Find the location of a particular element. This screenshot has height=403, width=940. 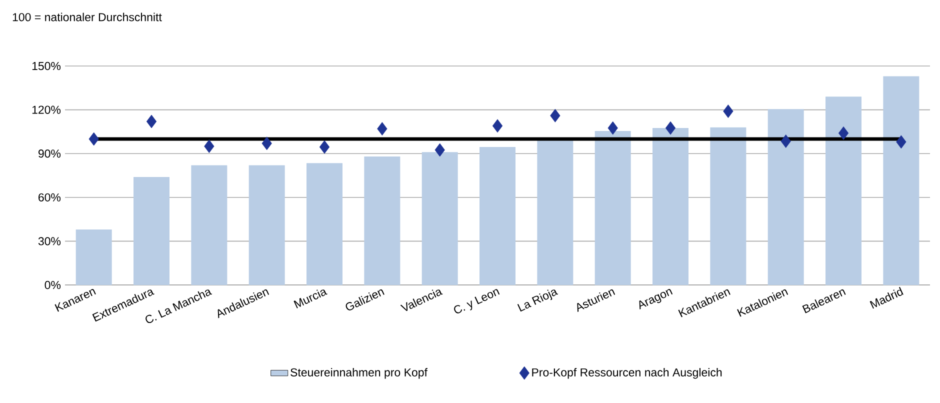

y-tick-label: 150% is located at coordinates (46, 66).